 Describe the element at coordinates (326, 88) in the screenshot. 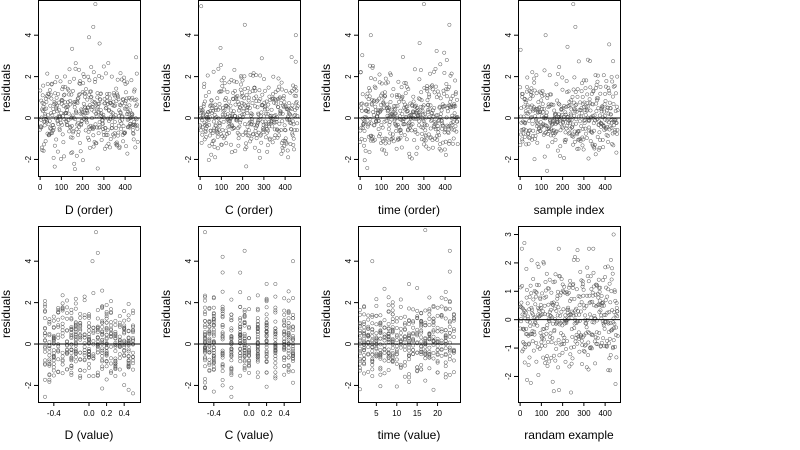

I see `panel-3-ylabel: residuals` at that location.